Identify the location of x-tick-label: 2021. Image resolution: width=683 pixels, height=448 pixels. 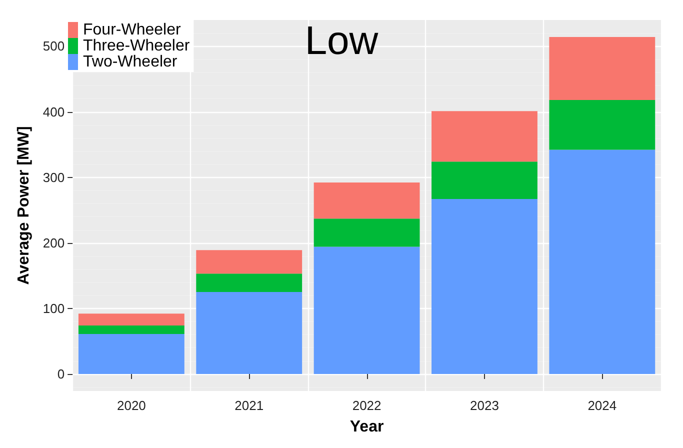
(249, 405).